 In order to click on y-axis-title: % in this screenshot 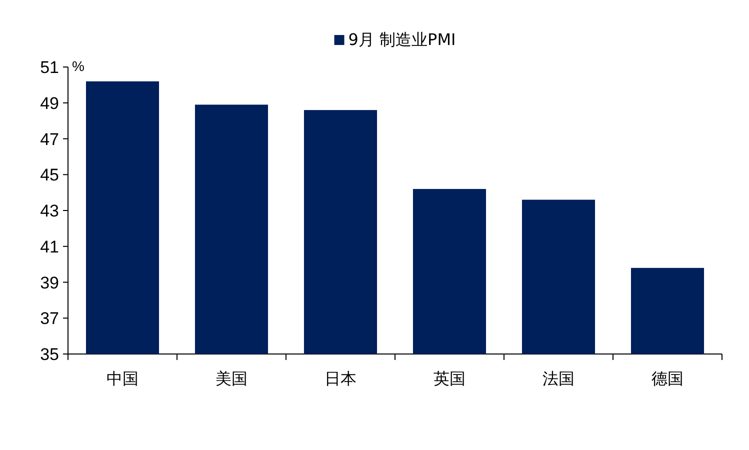, I will do `click(78, 66)`.